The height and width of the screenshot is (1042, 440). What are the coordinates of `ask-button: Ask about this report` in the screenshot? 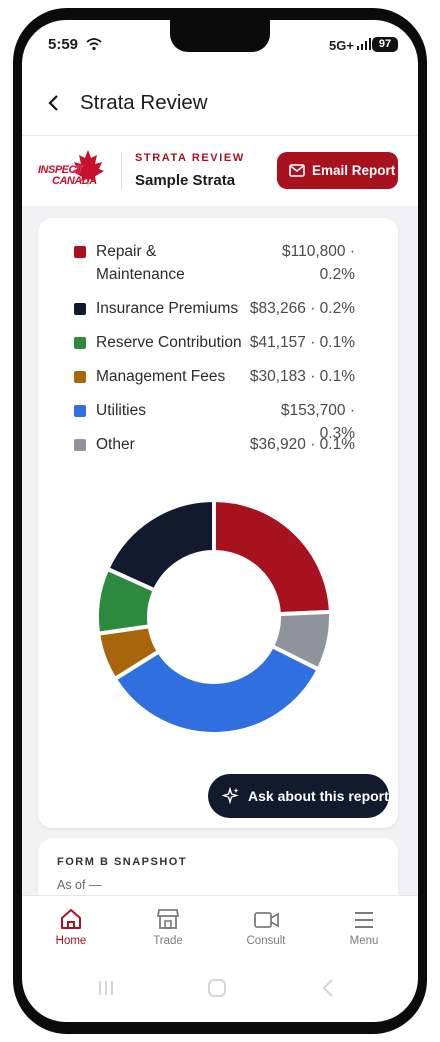 It's located at (298, 796).